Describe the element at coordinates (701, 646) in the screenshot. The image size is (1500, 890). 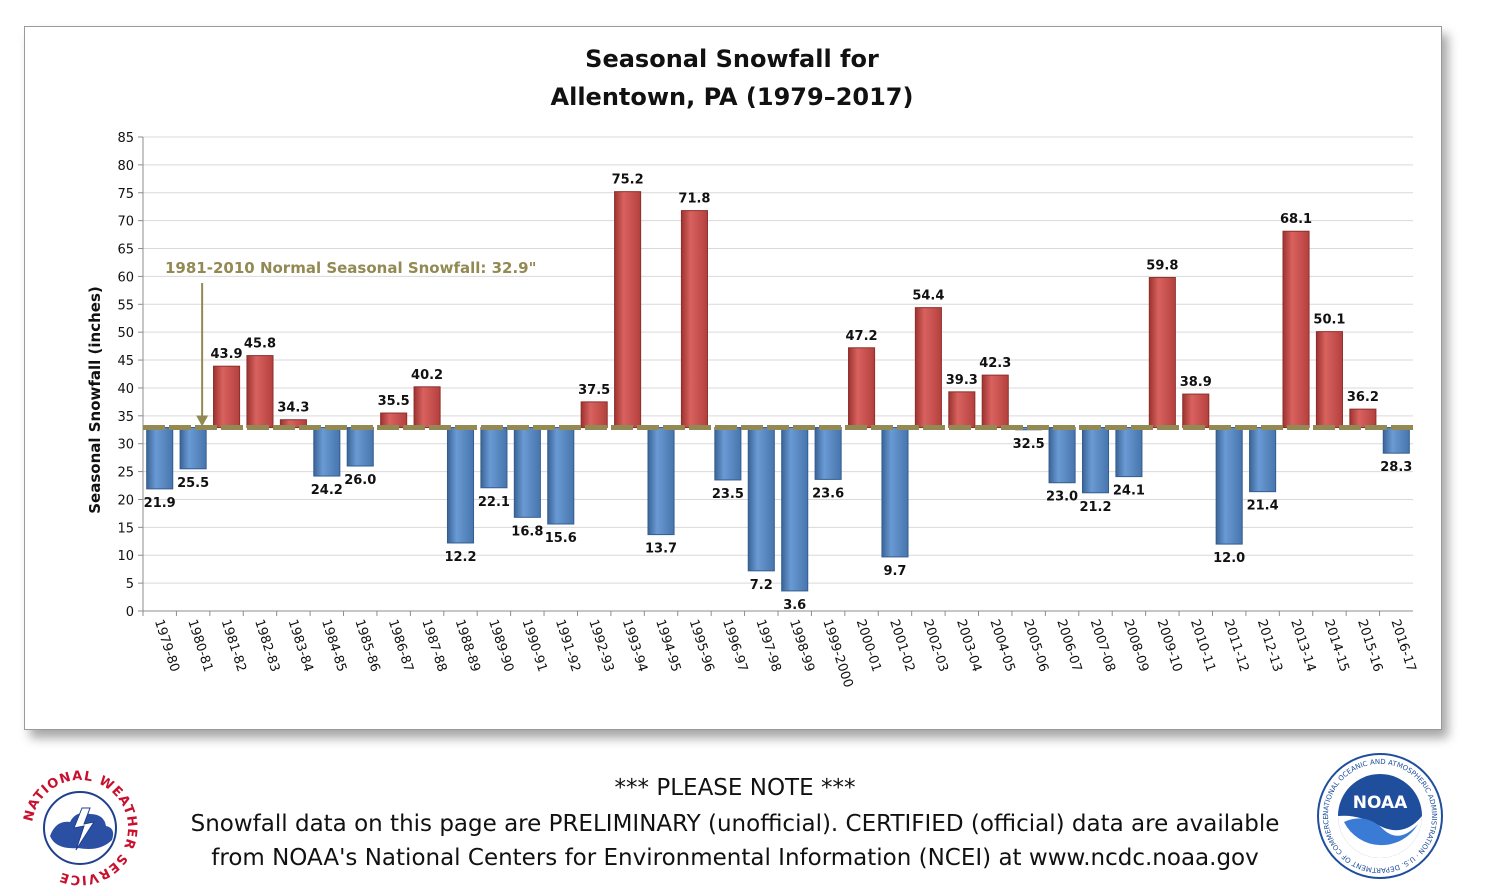
I see `x-tick-label-1995-96: 1995-96` at that location.